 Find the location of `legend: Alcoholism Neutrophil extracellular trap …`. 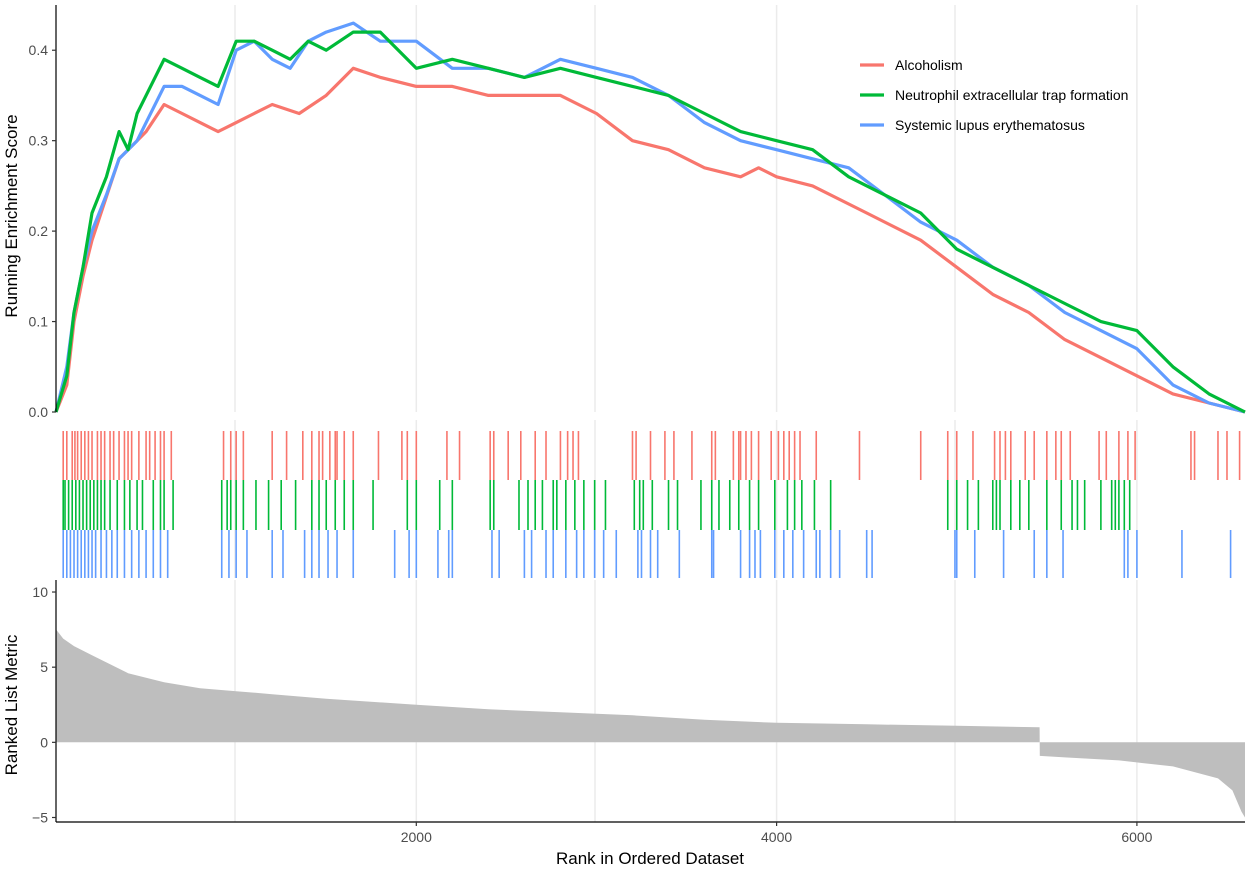

legend: Alcoholism Neutrophil extracellular trap … is located at coordinates (994, 95).